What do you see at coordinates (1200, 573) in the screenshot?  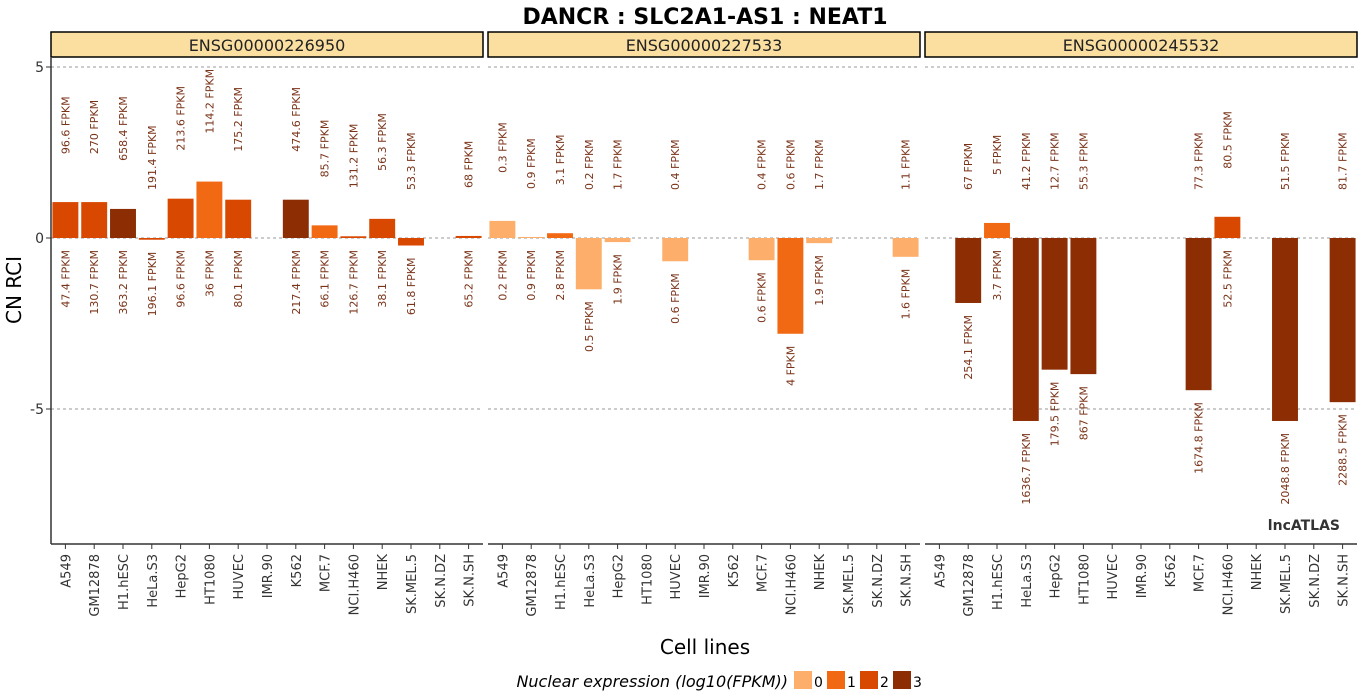 I see `x-tick-label-mcf-7: MCF.7` at bounding box center [1200, 573].